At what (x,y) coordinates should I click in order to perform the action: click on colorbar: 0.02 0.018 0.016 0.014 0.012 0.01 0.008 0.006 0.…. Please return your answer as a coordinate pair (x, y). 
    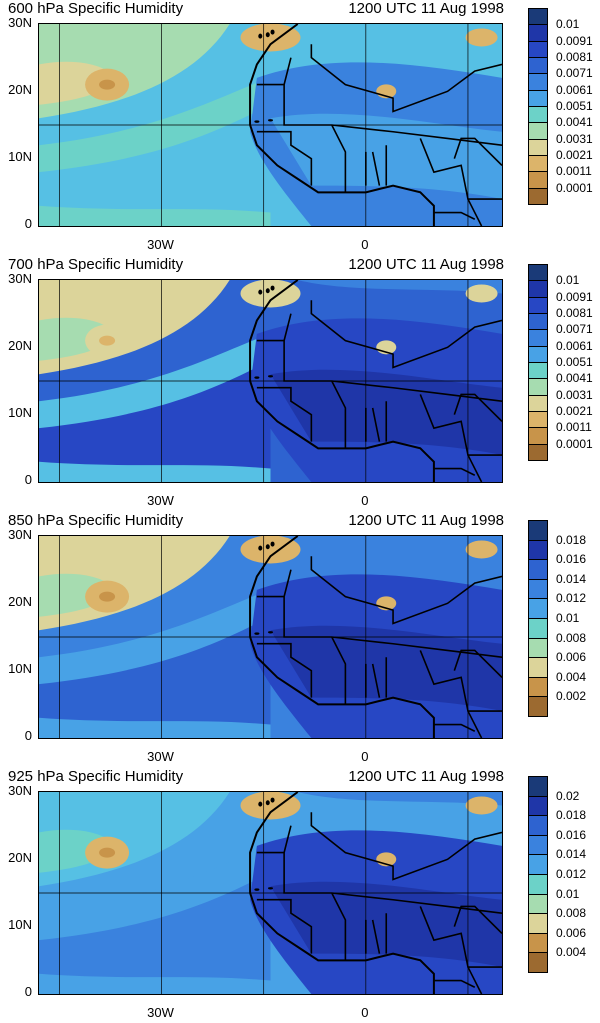
    Looking at the image, I should click on (560, 874).